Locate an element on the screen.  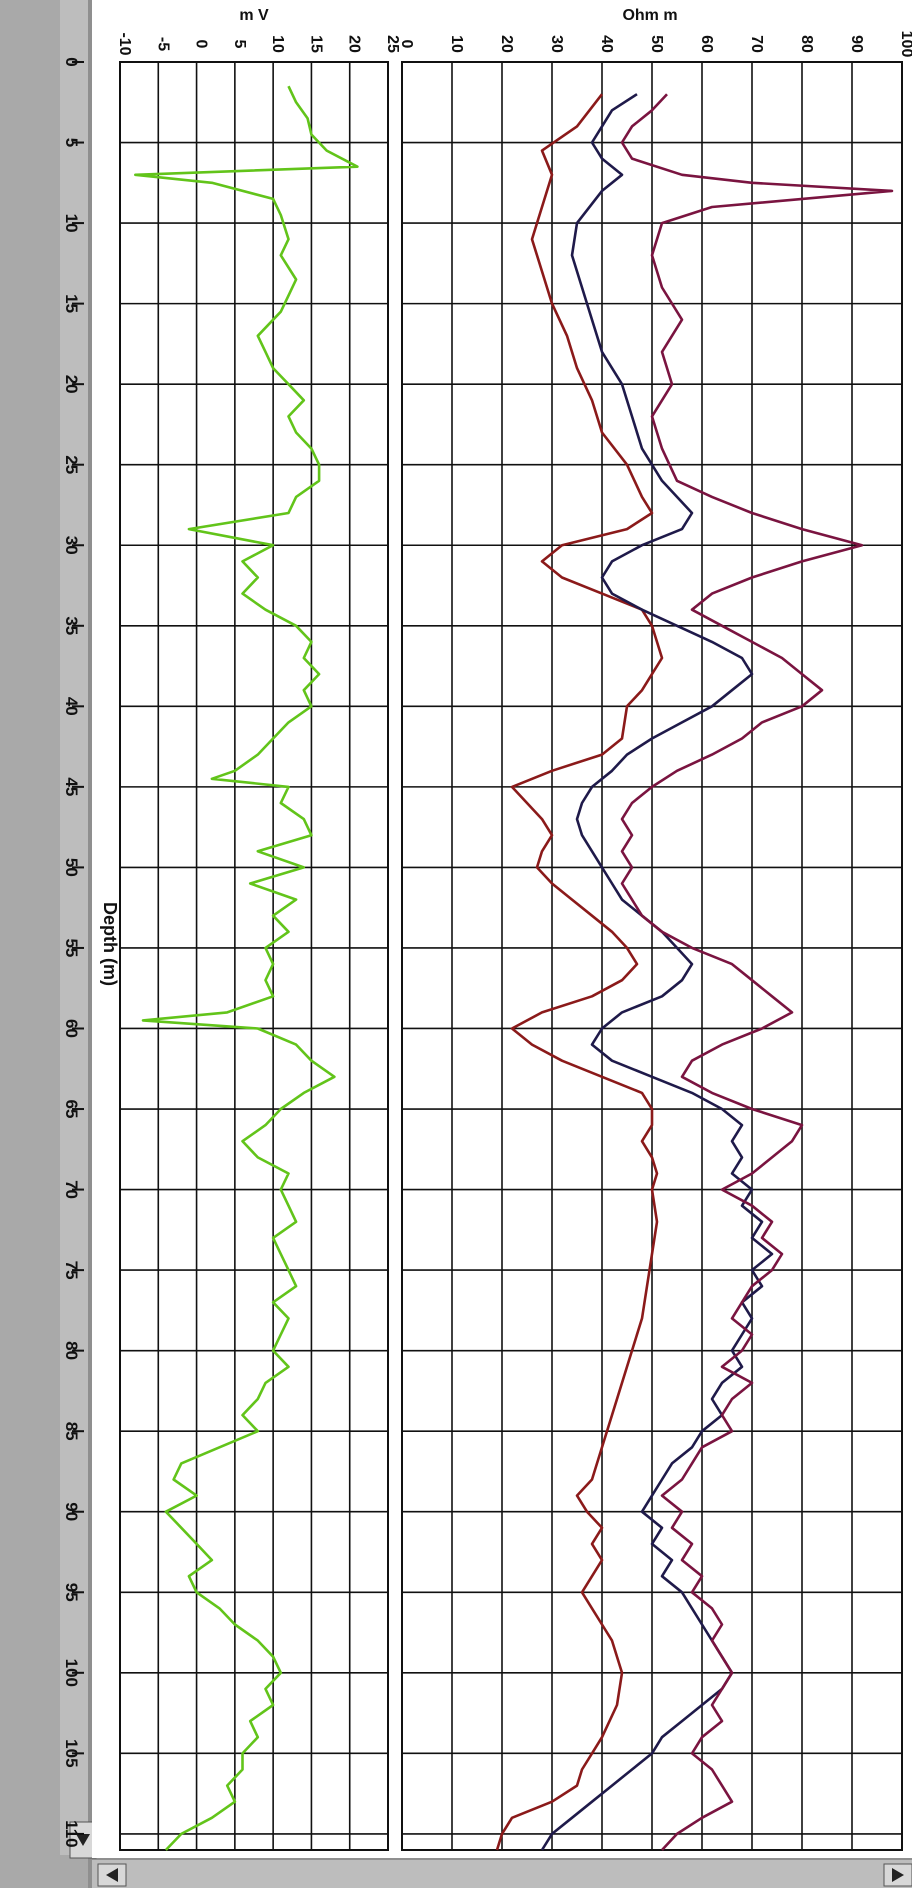
depth-tick-label: 80 is located at coordinates (71, 1350).